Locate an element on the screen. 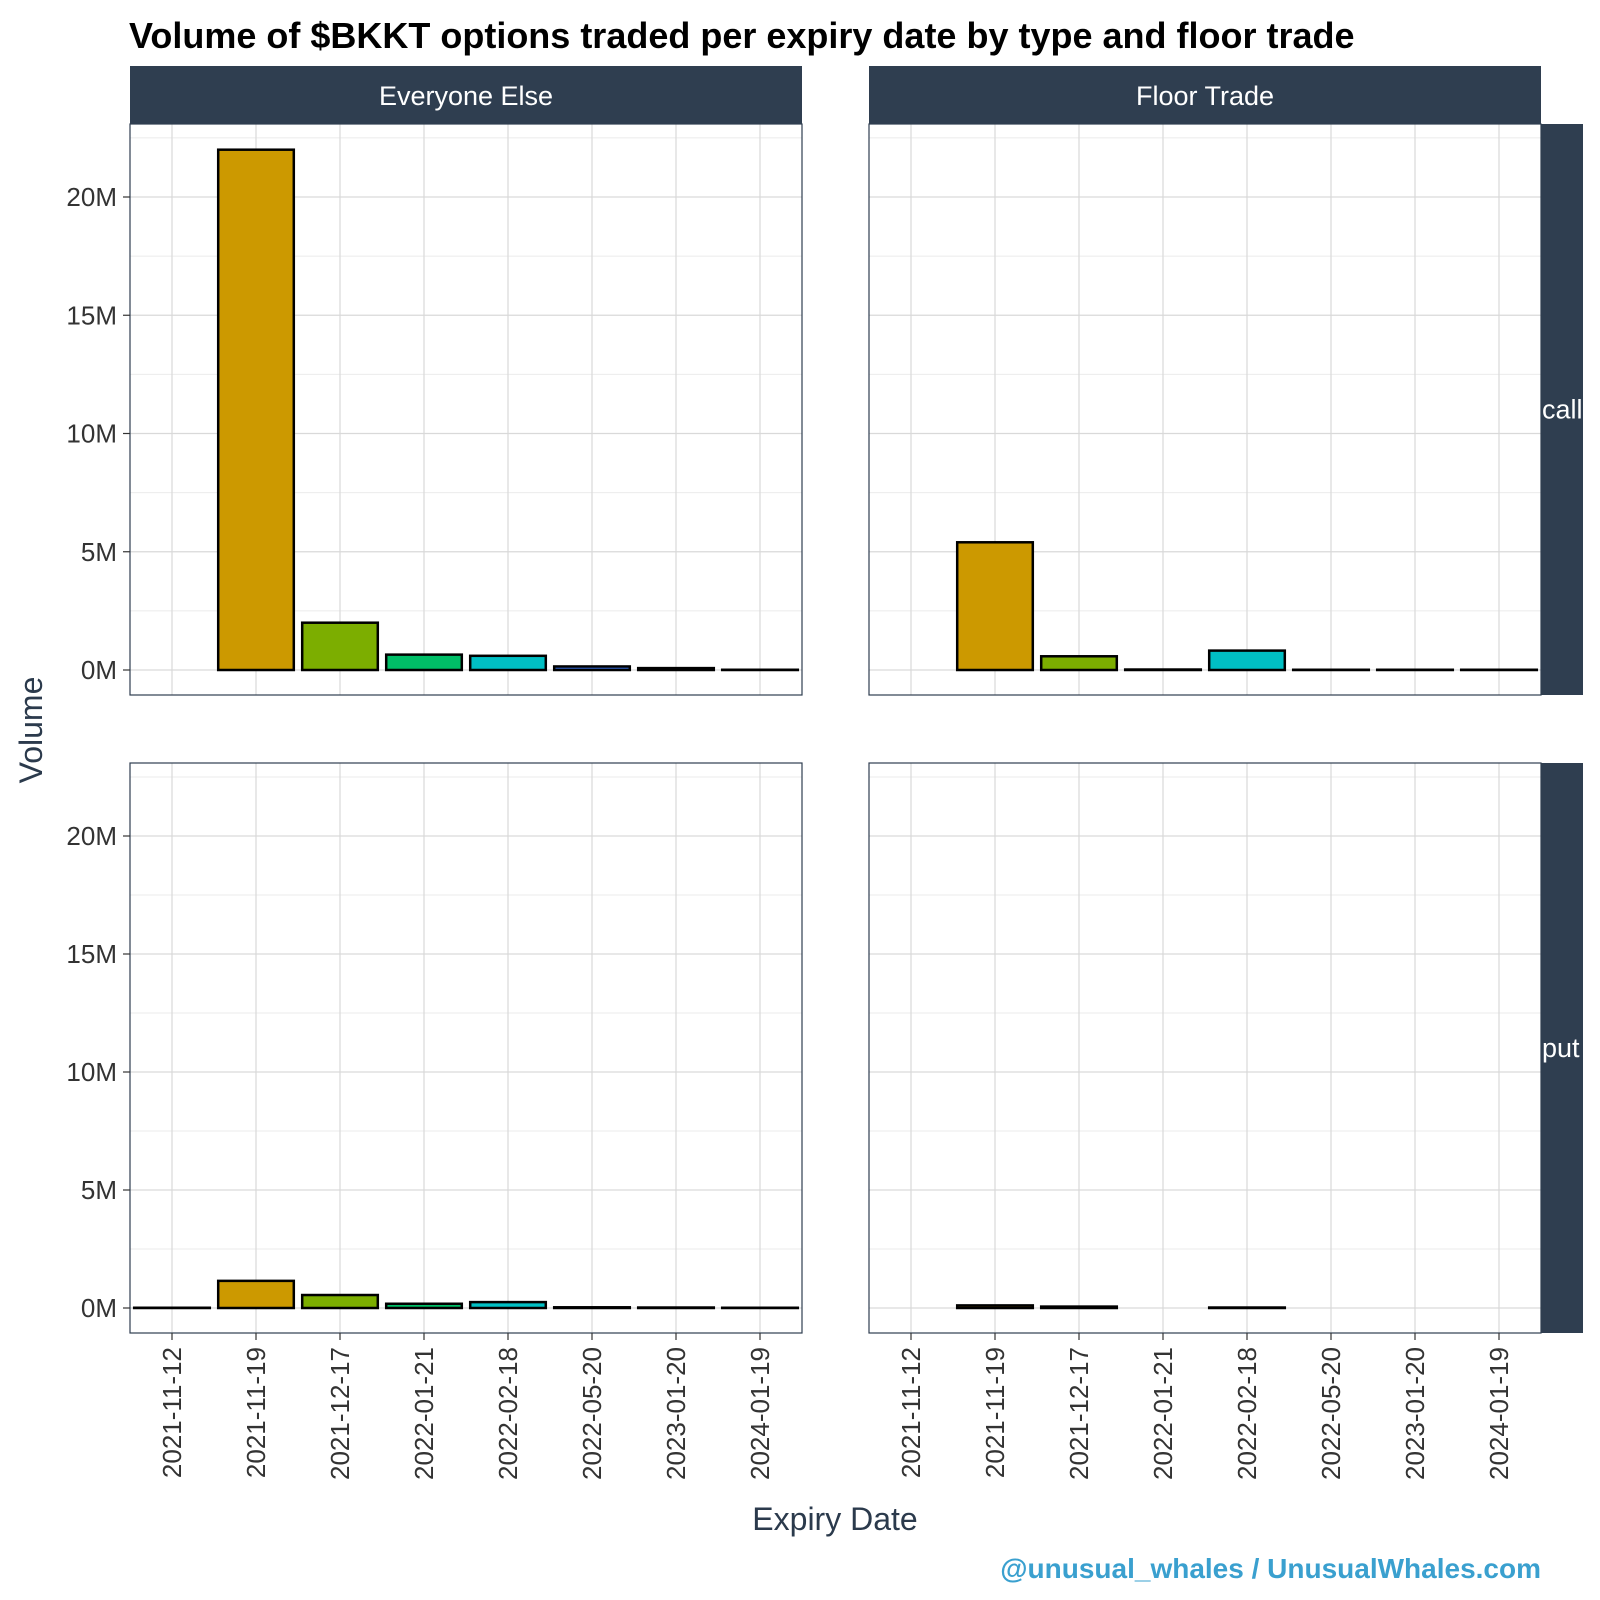 The height and width of the screenshot is (1600, 1600). strip-label-put: put is located at coordinates (1561, 1048).